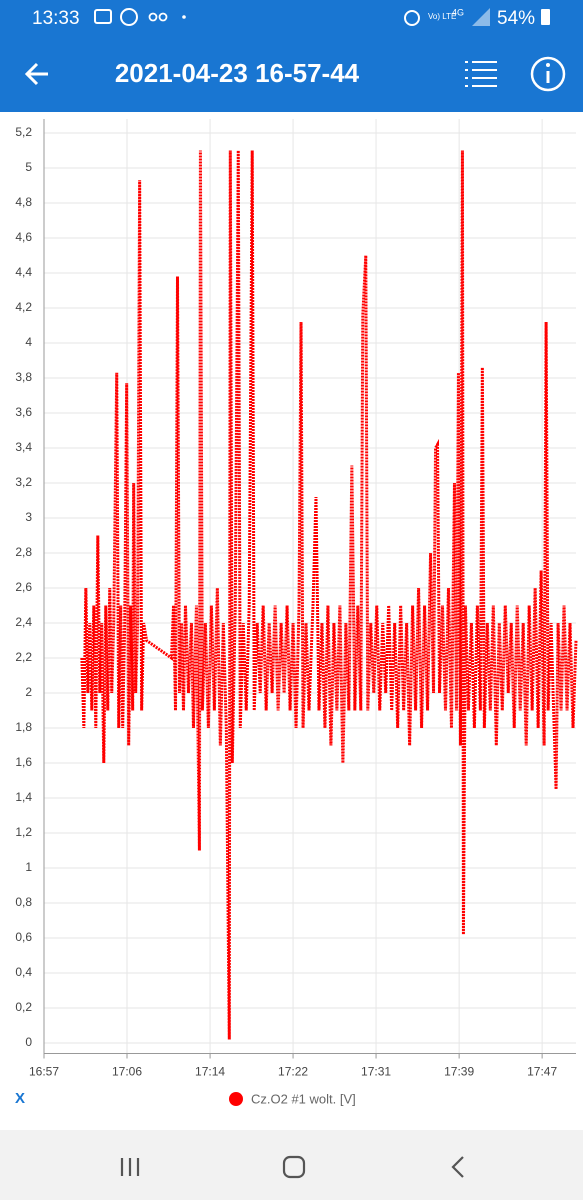 The width and height of the screenshot is (583, 1200). What do you see at coordinates (236, 1099) in the screenshot?
I see `legend-swatch` at bounding box center [236, 1099].